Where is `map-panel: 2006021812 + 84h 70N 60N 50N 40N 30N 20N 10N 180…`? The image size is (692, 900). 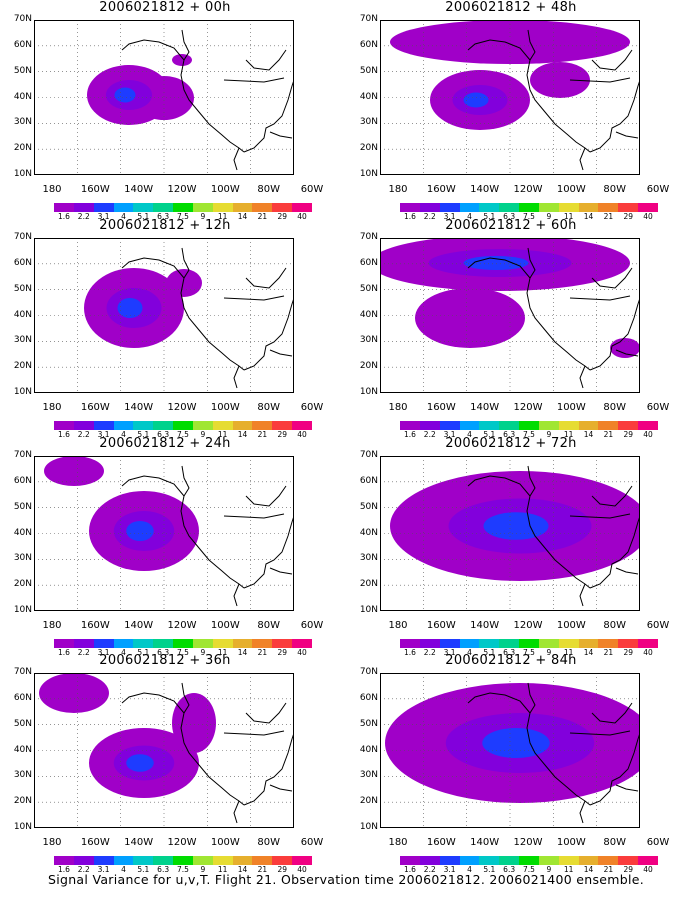
map-panel: 2006021812 + 84h 70N 60N 50N 40N 30N 20N 10N 180… is located at coordinates (516, 763).